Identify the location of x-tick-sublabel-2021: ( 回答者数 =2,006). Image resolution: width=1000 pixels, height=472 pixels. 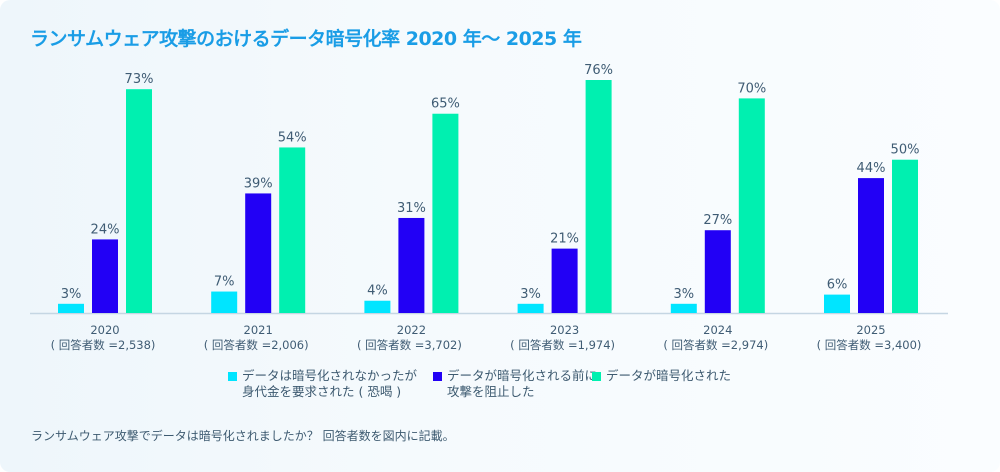
(256, 345).